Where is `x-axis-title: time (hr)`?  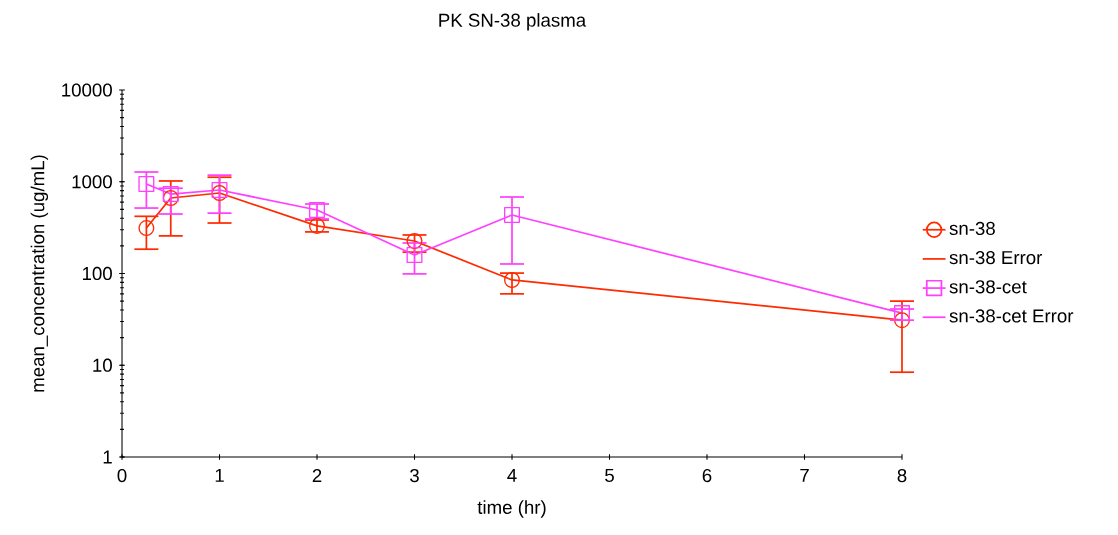
x-axis-title: time (hr) is located at coordinates (511, 509).